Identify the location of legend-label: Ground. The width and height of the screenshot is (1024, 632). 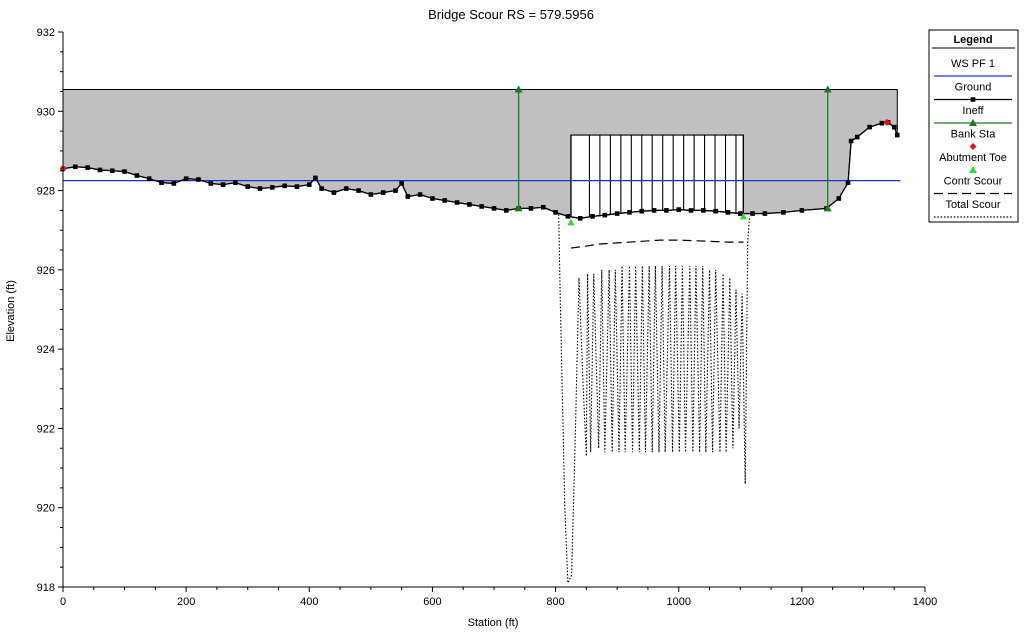
(973, 88).